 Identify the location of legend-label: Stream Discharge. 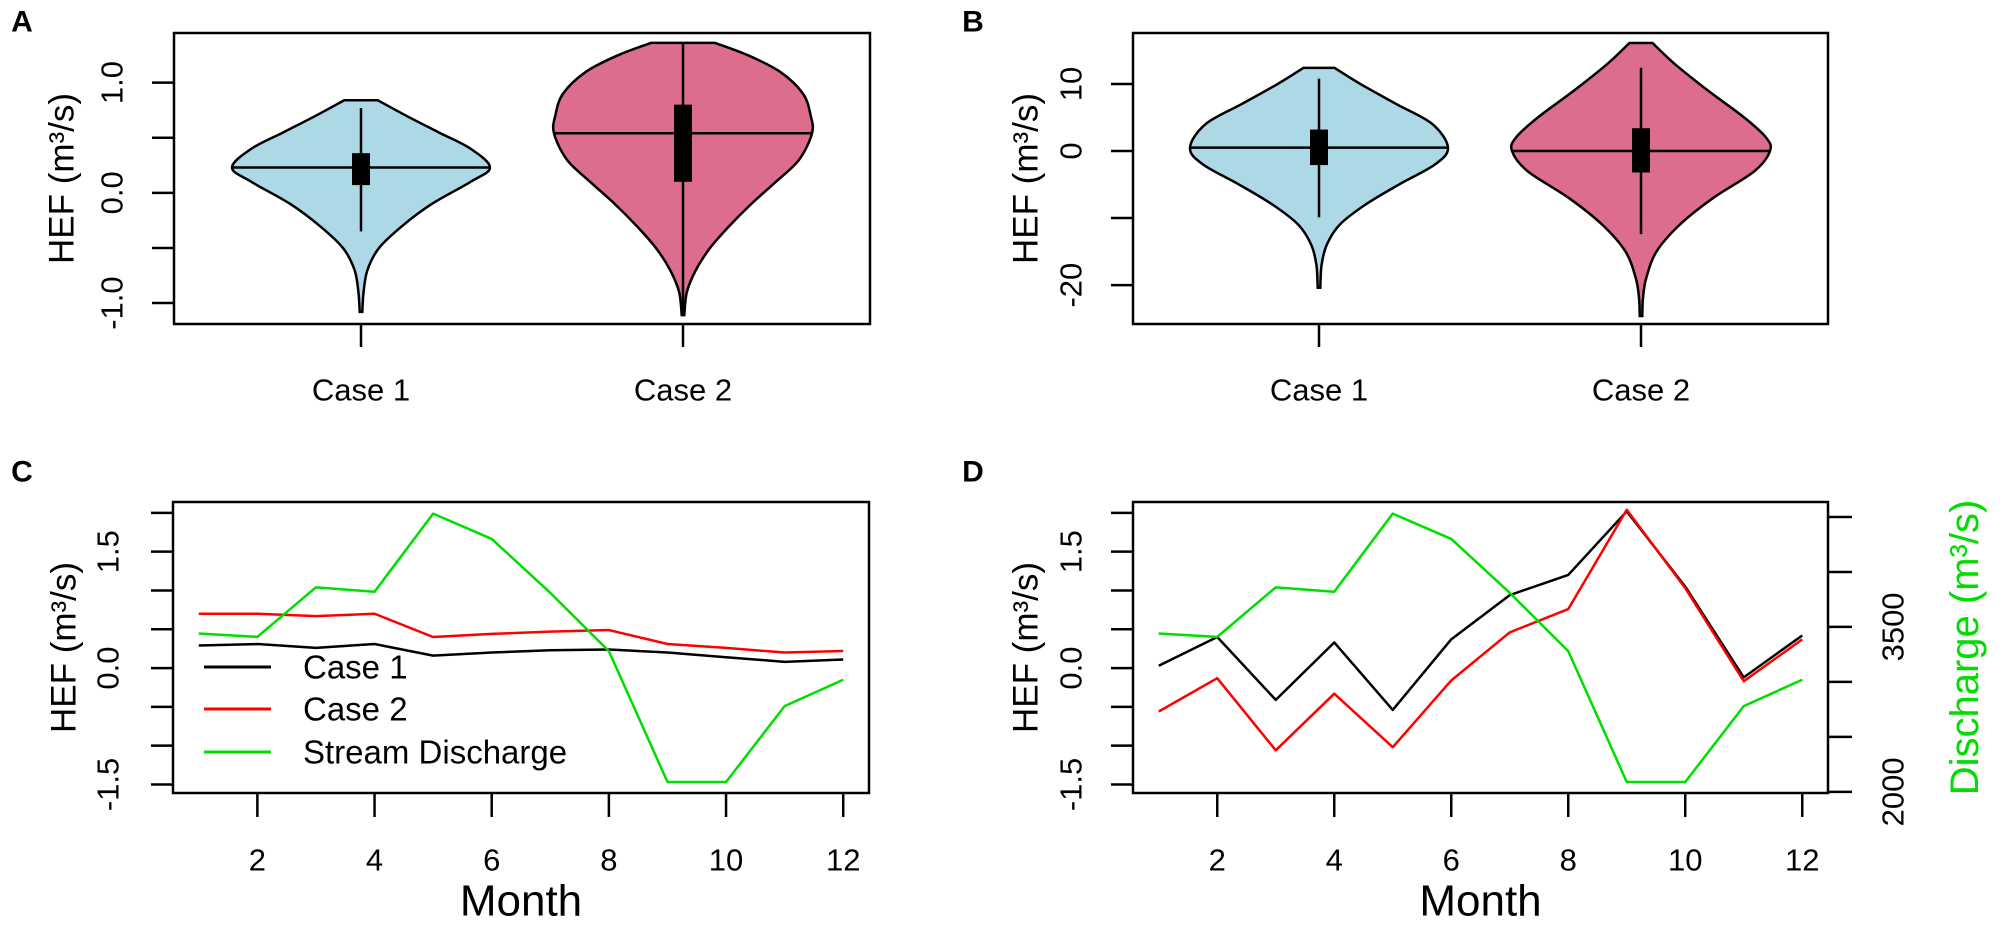
(435, 752).